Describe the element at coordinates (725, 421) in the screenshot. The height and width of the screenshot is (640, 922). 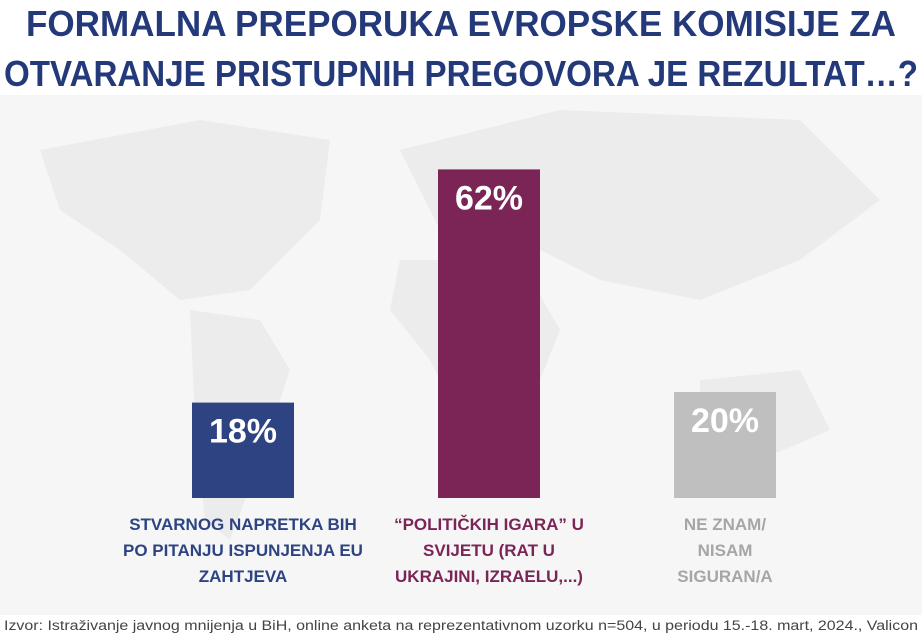
I see `value-label: 20%` at that location.